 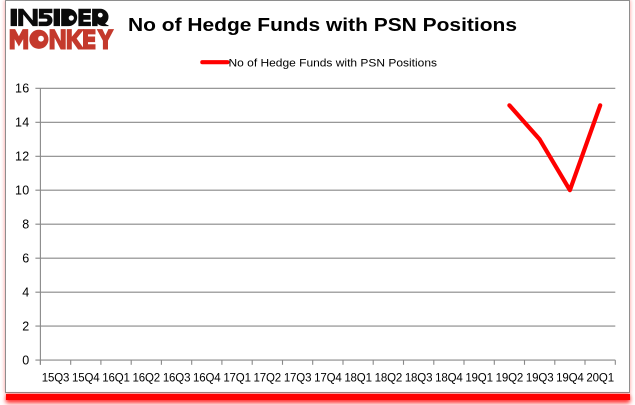 I want to click on svg-text: 17Q4, so click(x=328, y=378).